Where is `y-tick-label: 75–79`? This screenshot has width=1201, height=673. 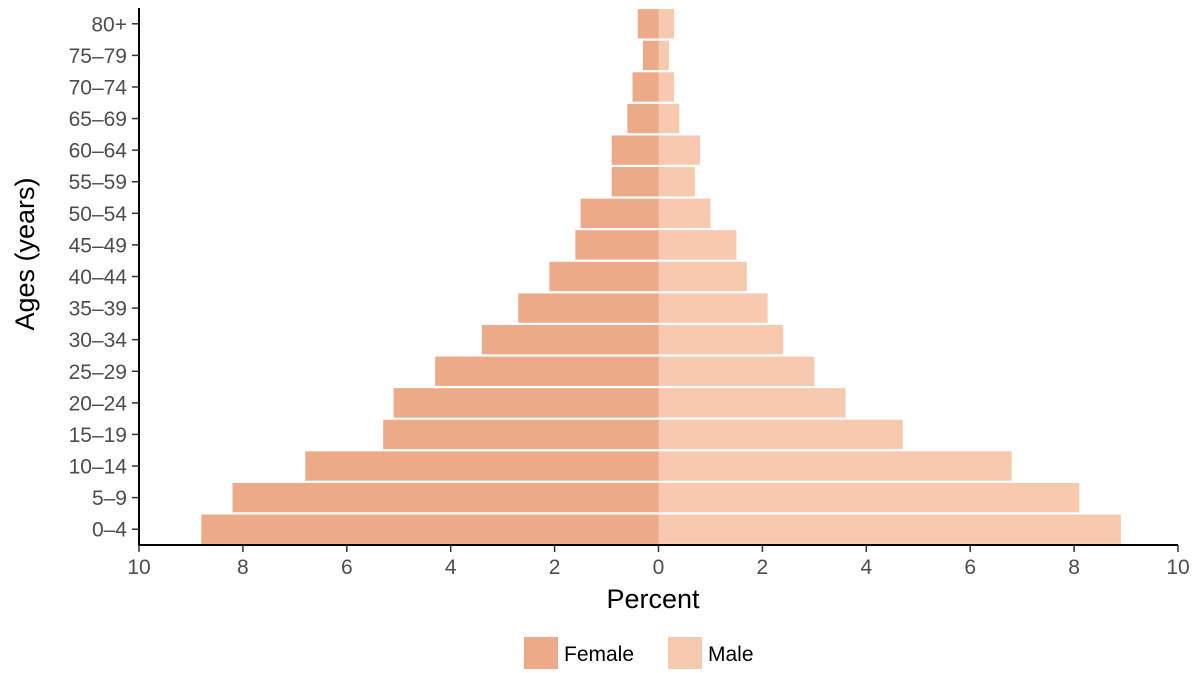
y-tick-label: 75–79 is located at coordinates (98, 56).